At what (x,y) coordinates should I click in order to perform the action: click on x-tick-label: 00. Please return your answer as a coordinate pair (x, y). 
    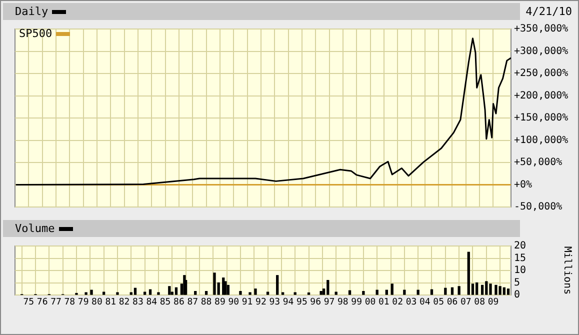
    Looking at the image, I should click on (370, 303).